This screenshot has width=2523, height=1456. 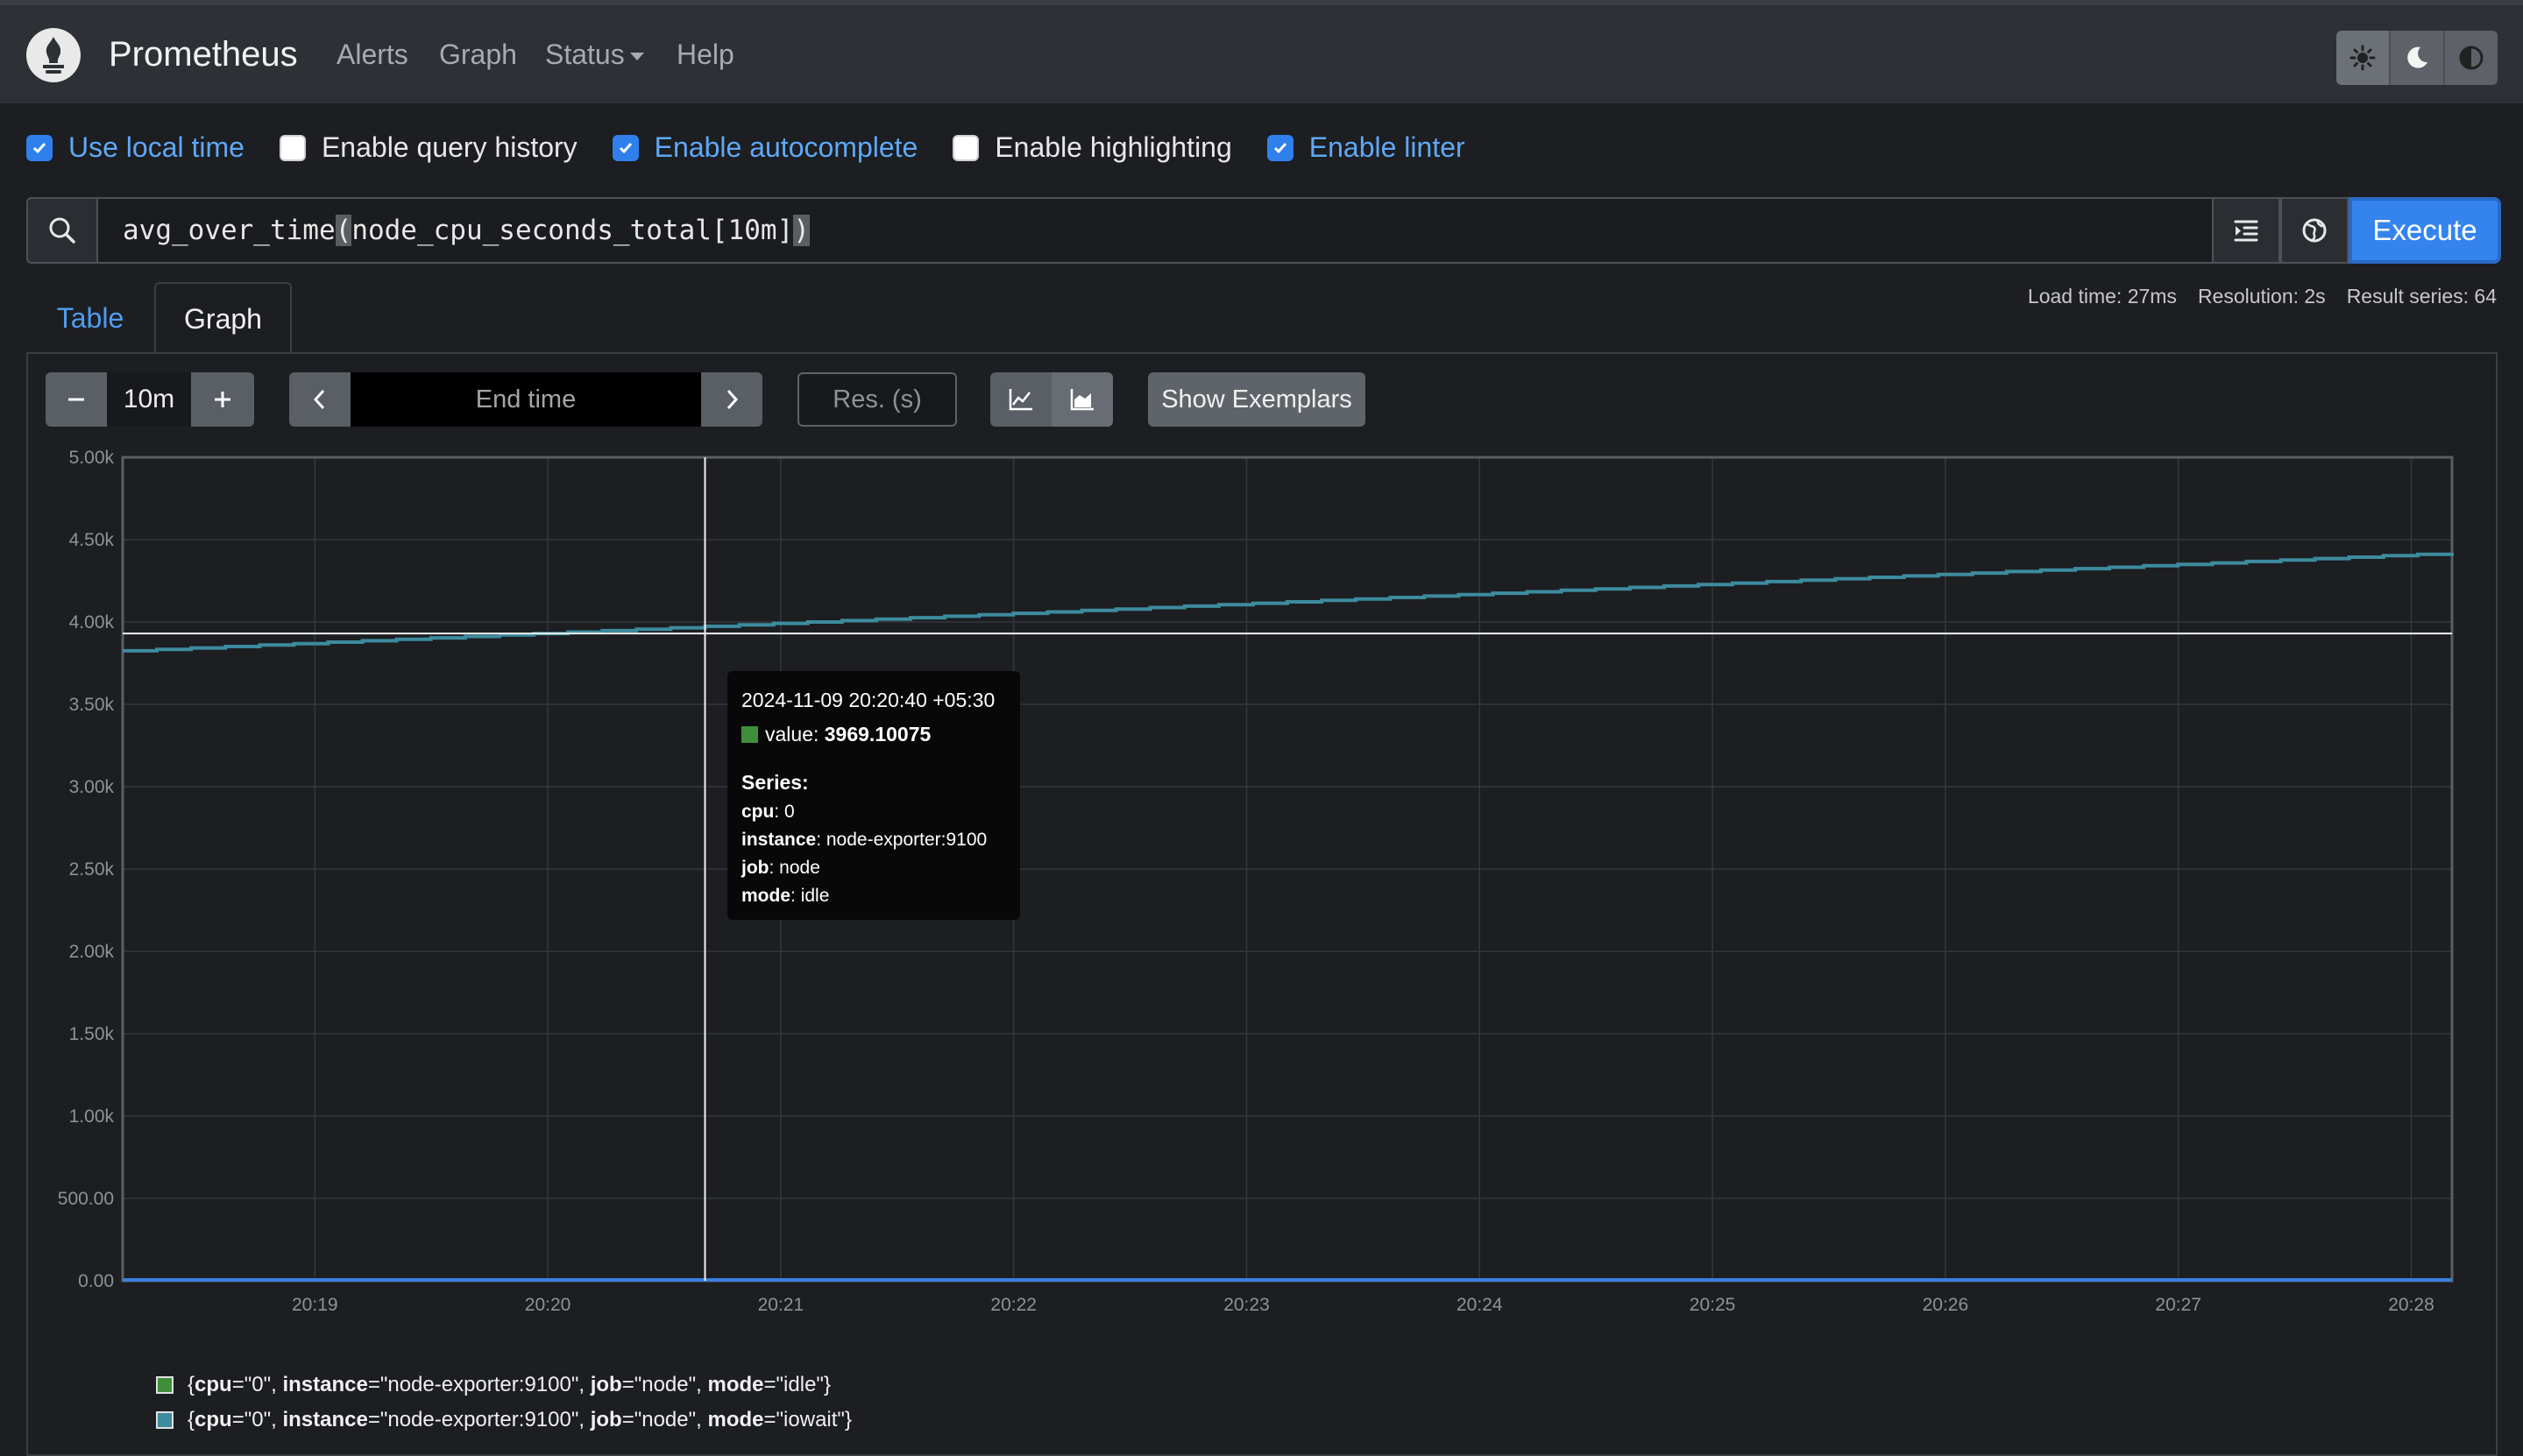 I want to click on tooltip-value-number: 3969.10075, so click(x=878, y=734).